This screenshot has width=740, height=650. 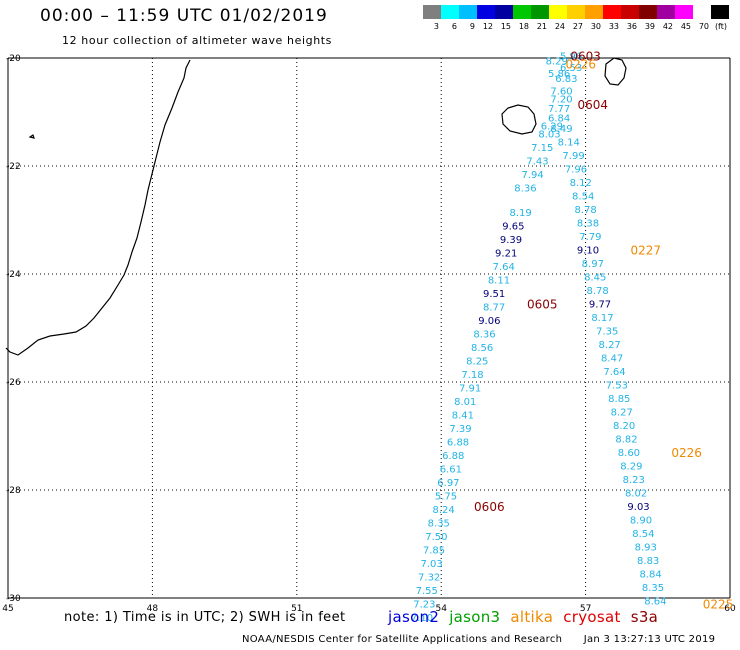 I want to click on wave-height-value: 8.77, so click(x=494, y=307).